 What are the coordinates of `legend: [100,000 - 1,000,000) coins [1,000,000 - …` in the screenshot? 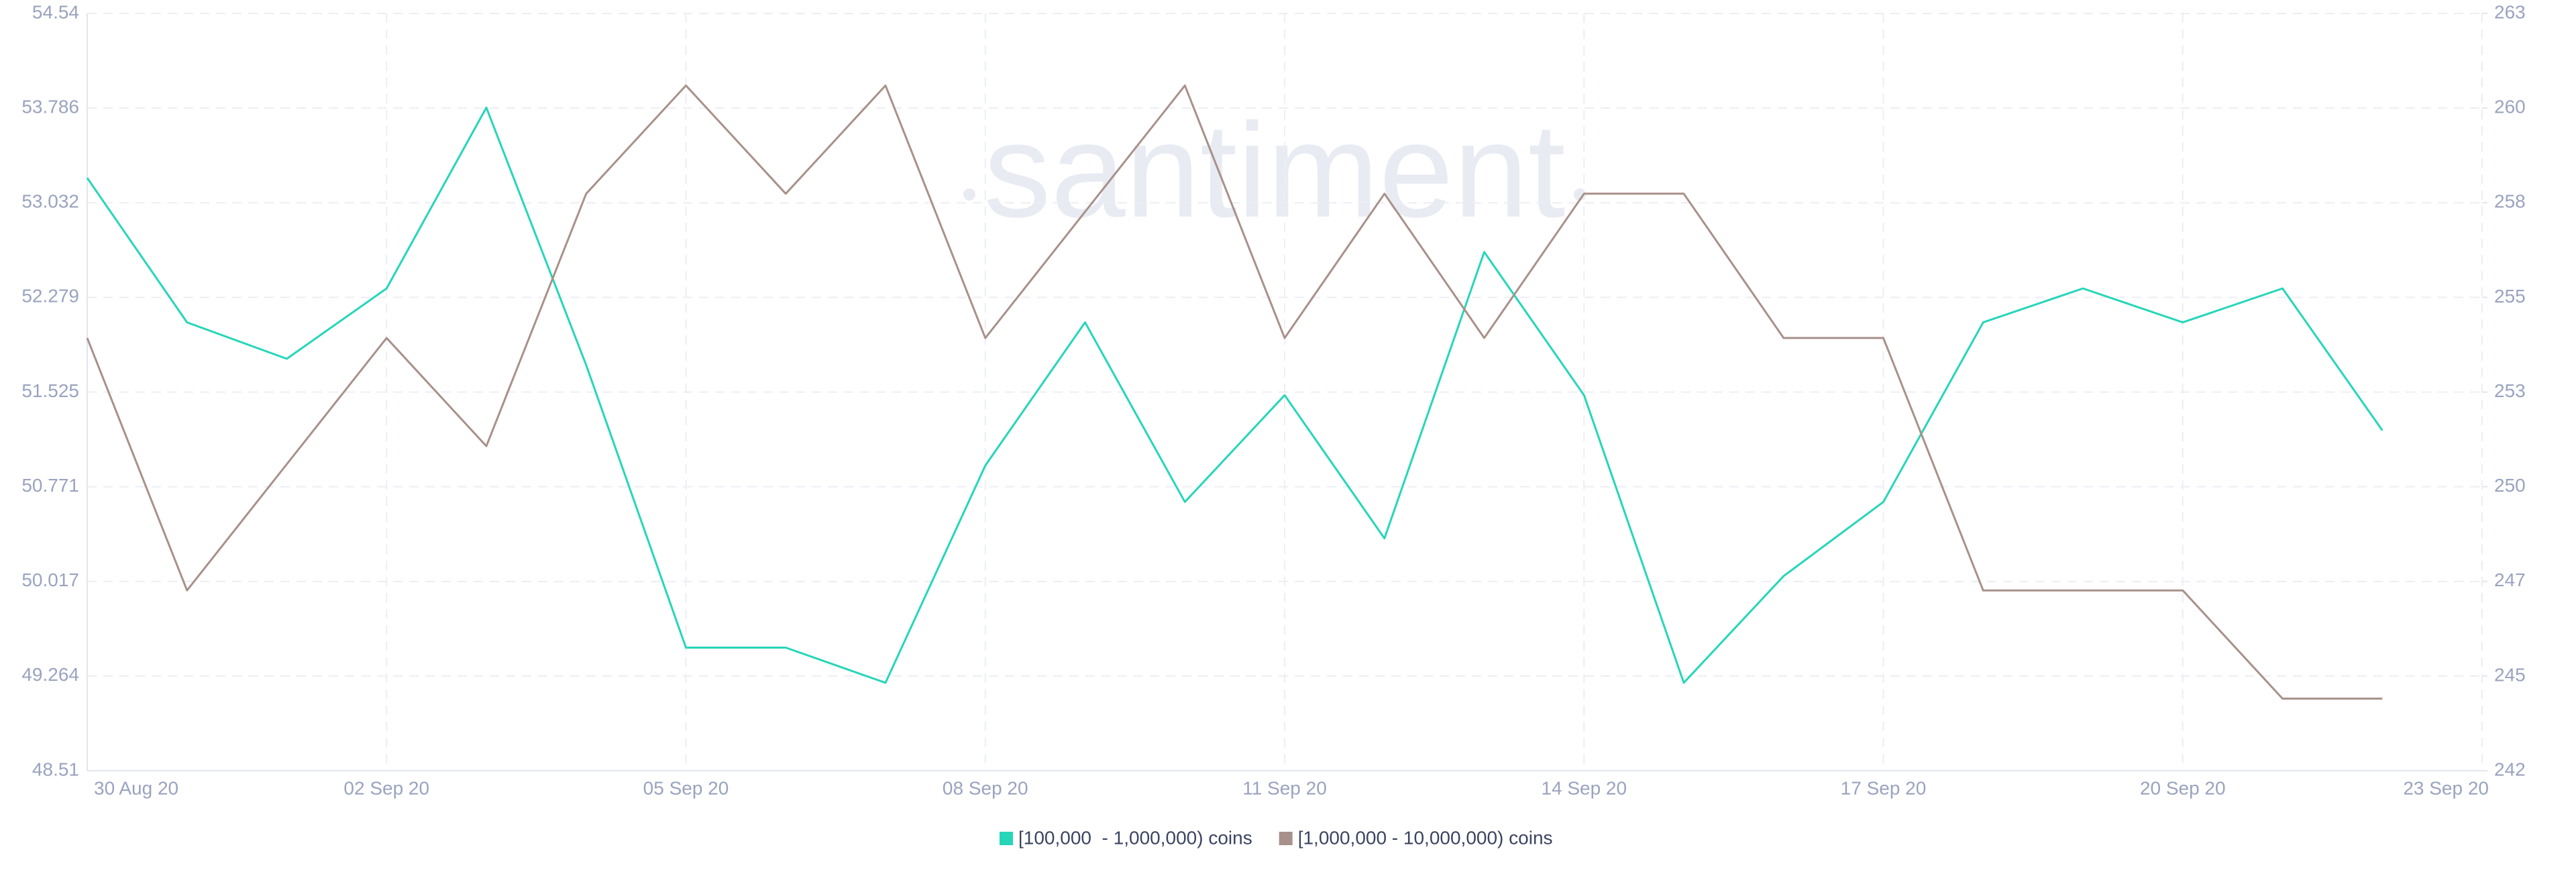 It's located at (1276, 837).